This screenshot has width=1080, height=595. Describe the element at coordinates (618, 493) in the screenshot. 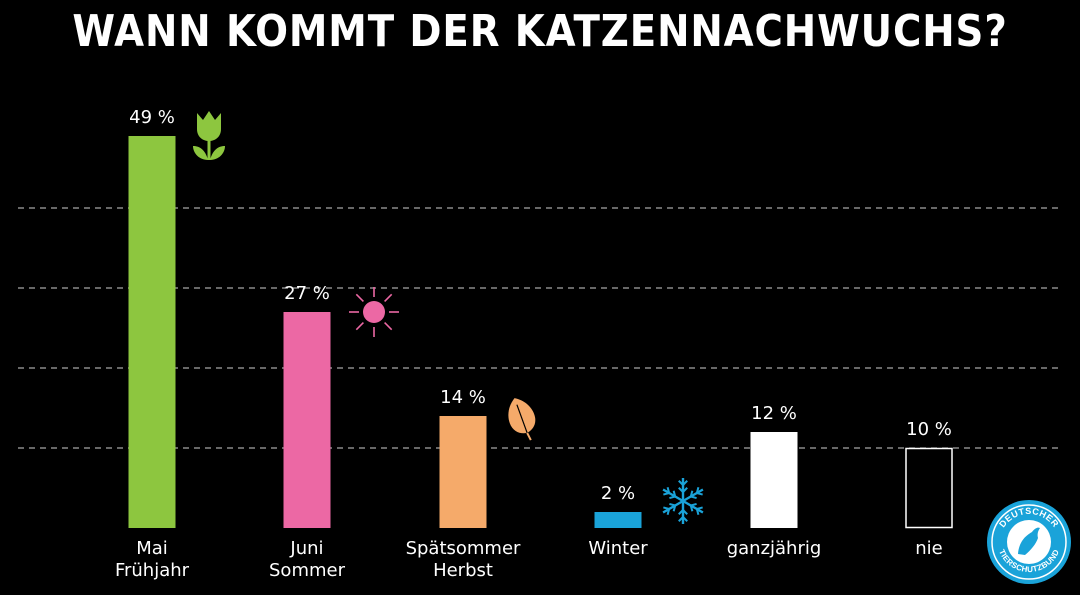

I see `value-label: 2 %` at that location.